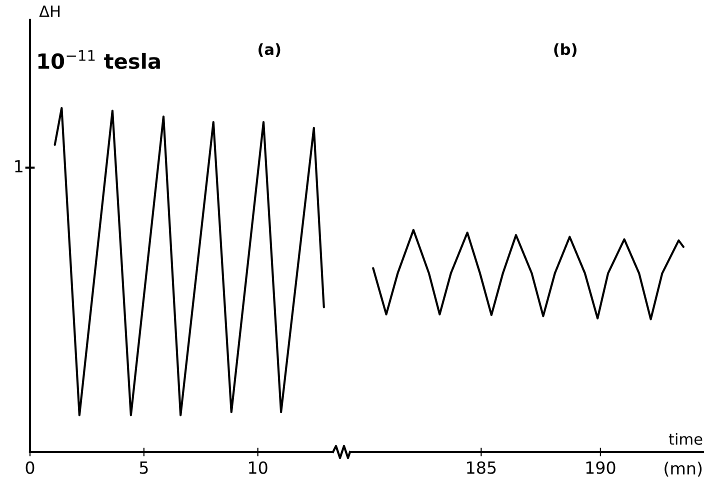 This screenshot has width=710, height=486. I want to click on x-tick-label: 0, so click(30, 467).